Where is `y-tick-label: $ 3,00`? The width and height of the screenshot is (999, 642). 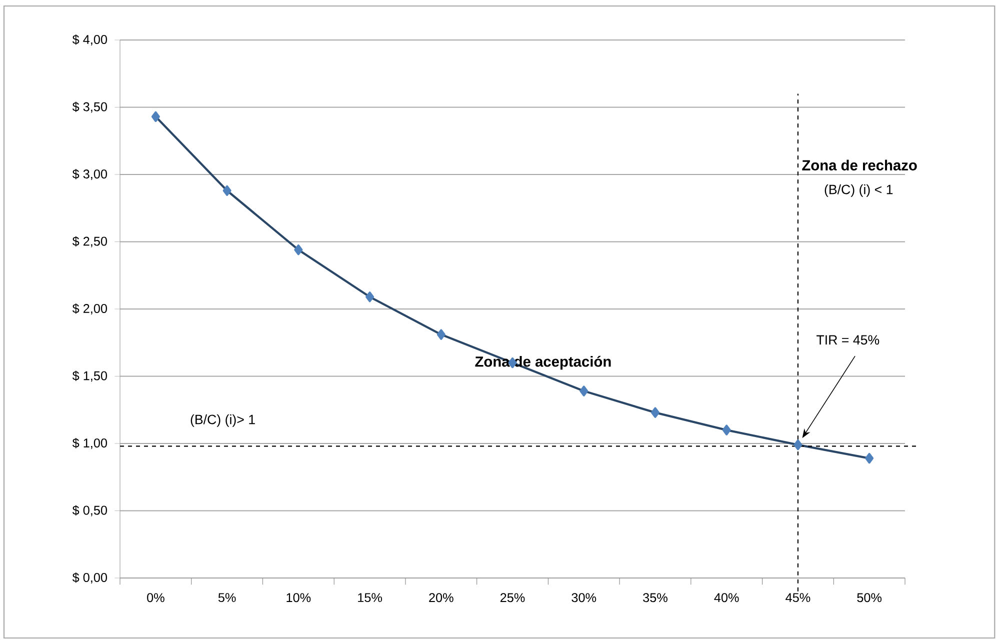
y-tick-label: $ 3,00 is located at coordinates (90, 174).